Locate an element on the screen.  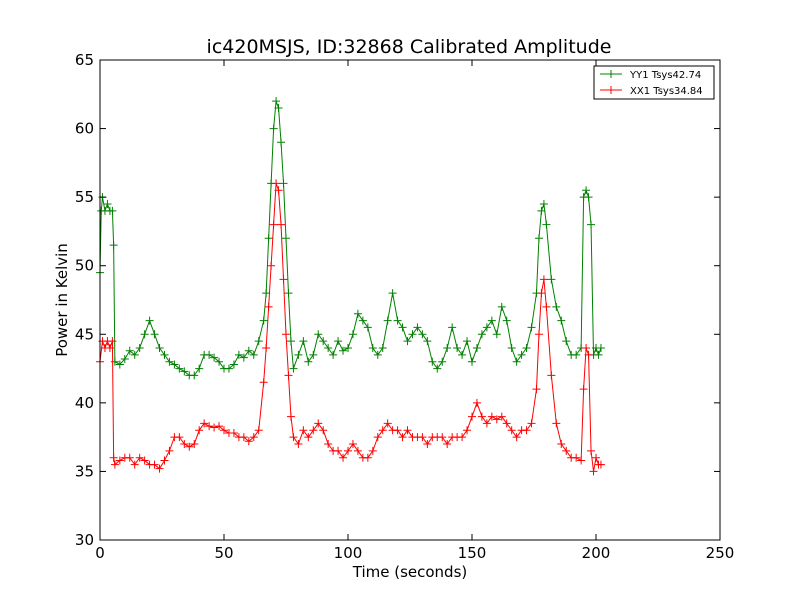
y-tick-label: 65 is located at coordinates (84, 60).